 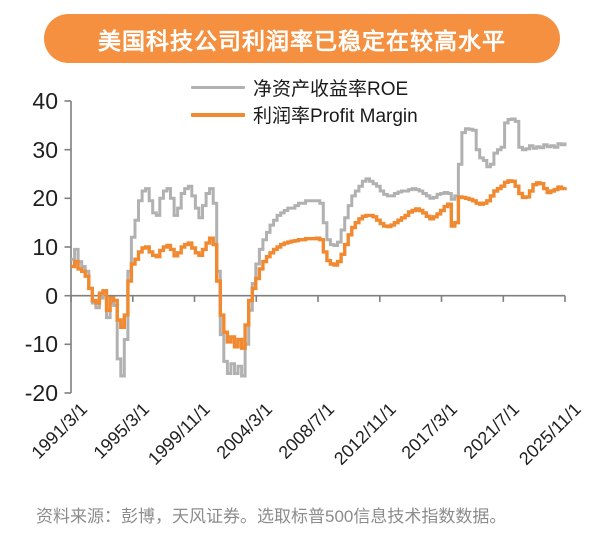 I want to click on y-tick-label: 20, so click(x=45, y=198).